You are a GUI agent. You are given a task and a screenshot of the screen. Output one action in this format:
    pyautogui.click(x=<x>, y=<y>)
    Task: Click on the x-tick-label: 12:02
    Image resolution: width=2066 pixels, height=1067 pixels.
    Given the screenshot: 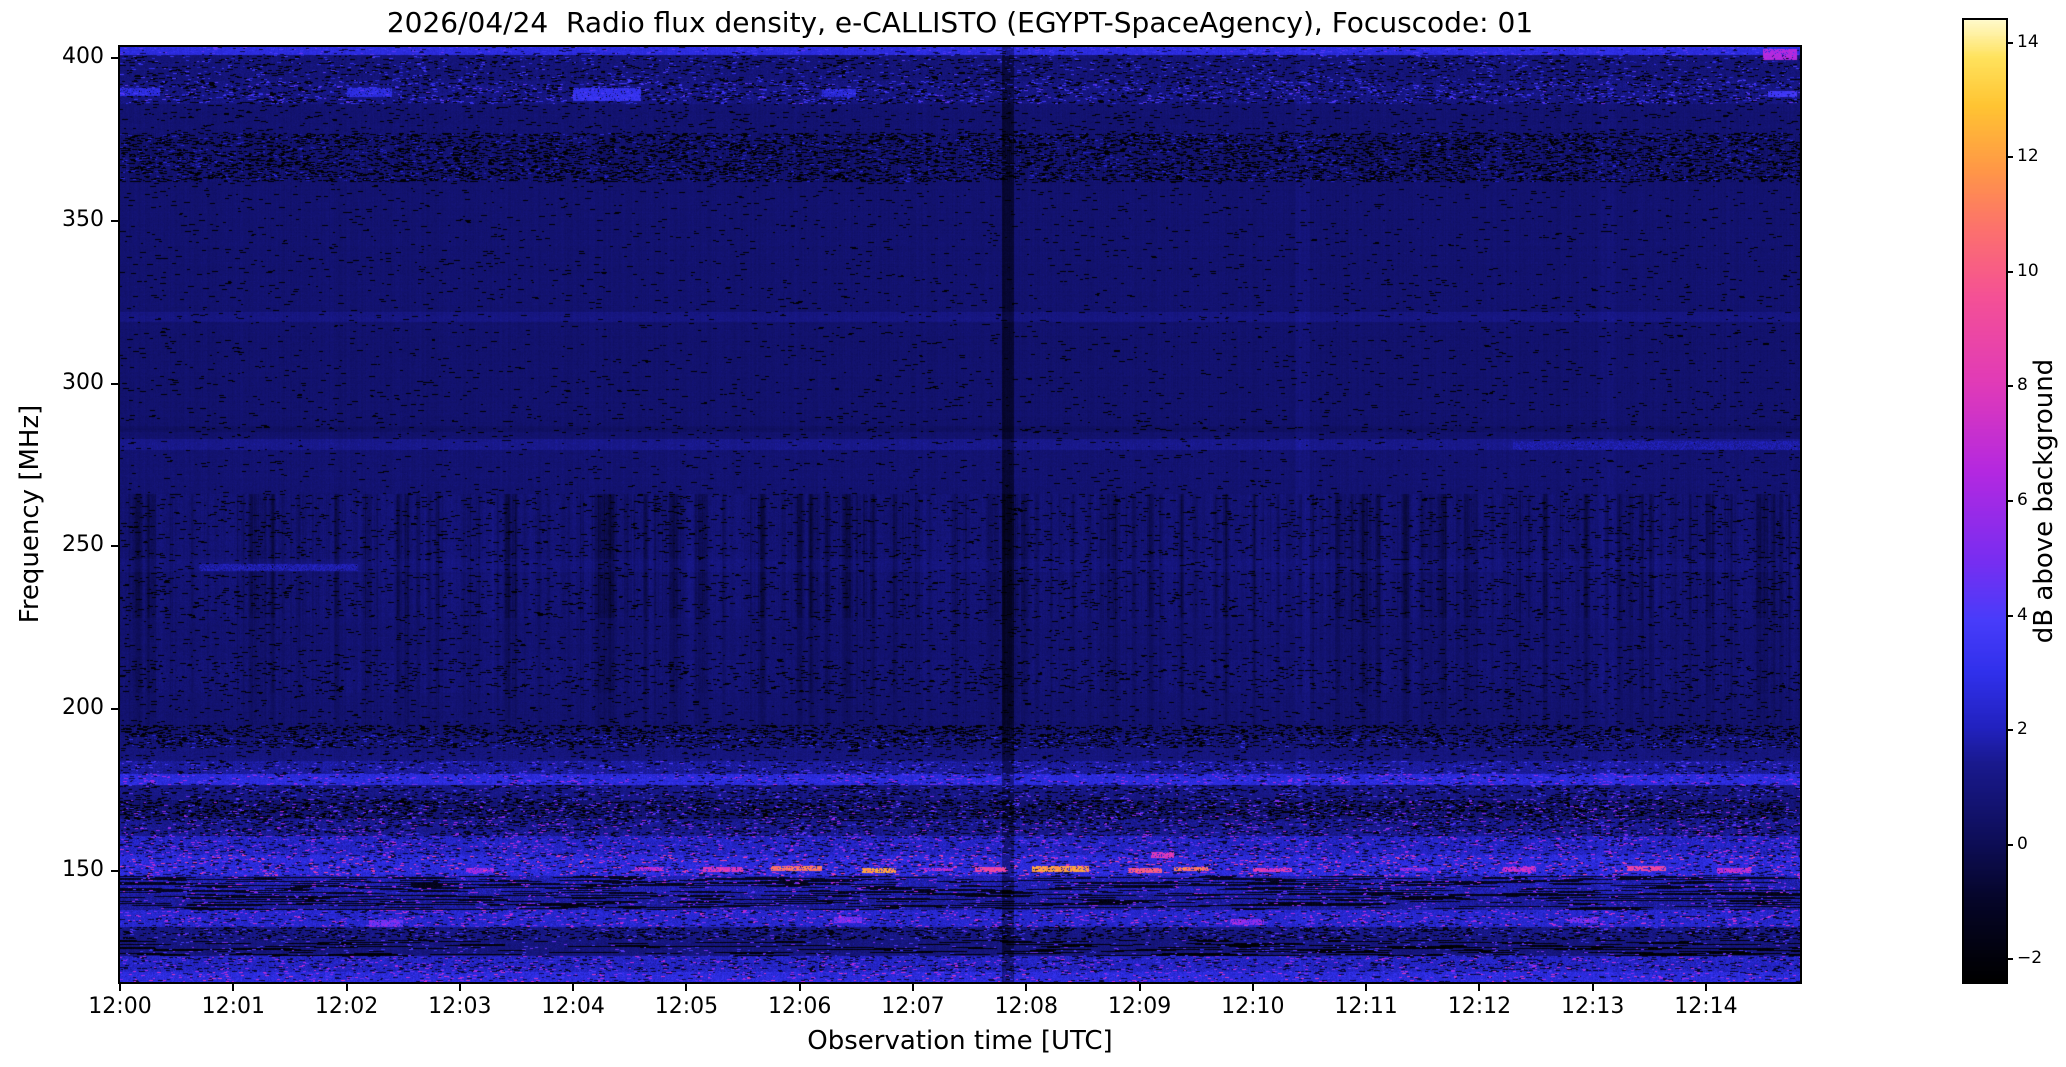 What is the action you would take?
    pyautogui.click(x=346, y=1006)
    